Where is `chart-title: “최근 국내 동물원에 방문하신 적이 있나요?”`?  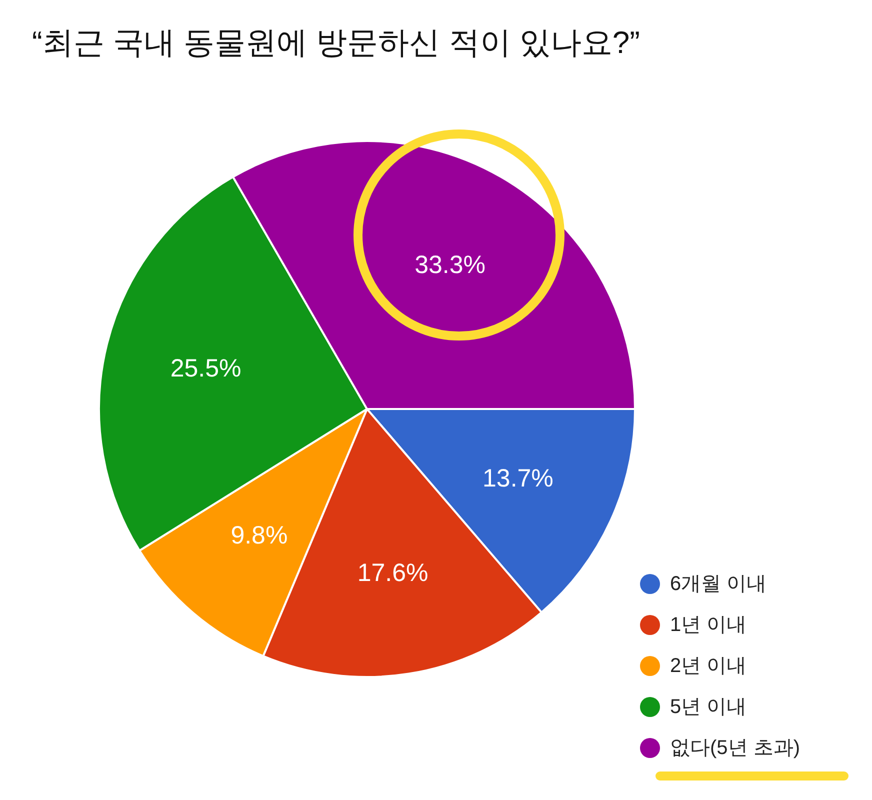
chart-title: “최근 국내 동물원에 방문하신 적이 있나요?” is located at coordinates (336, 43).